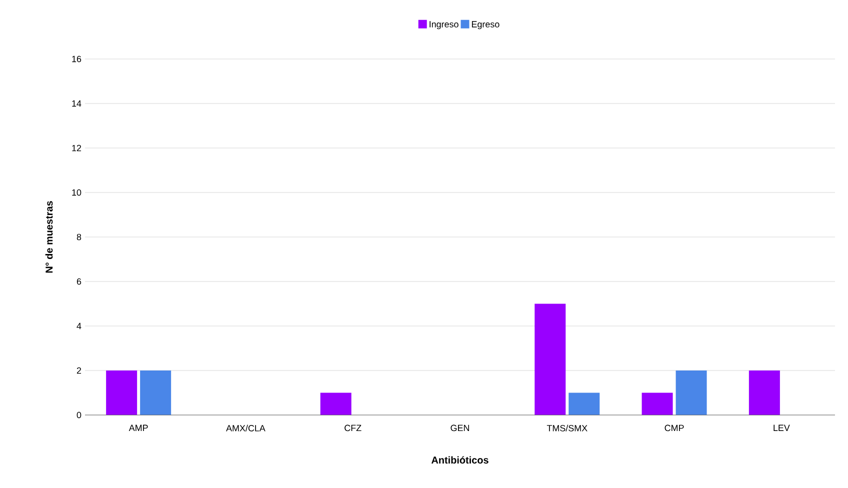  What do you see at coordinates (138, 427) in the screenshot?
I see `x-tick-label: AMP` at bounding box center [138, 427].